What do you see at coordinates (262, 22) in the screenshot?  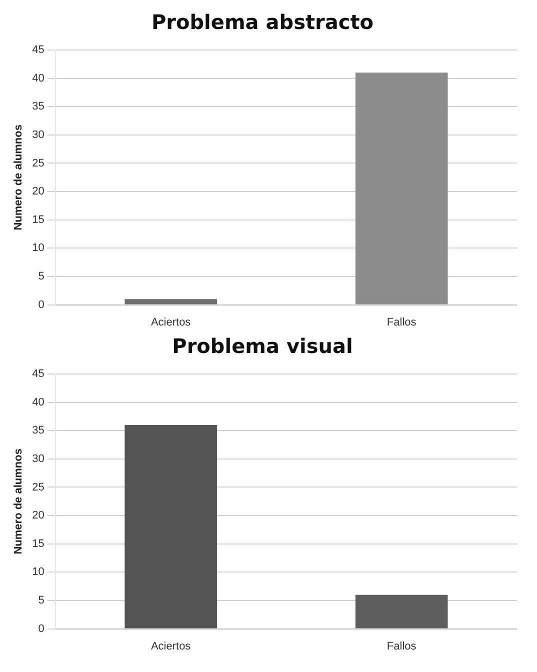 I see `chart-title: Problema abstracto` at bounding box center [262, 22].